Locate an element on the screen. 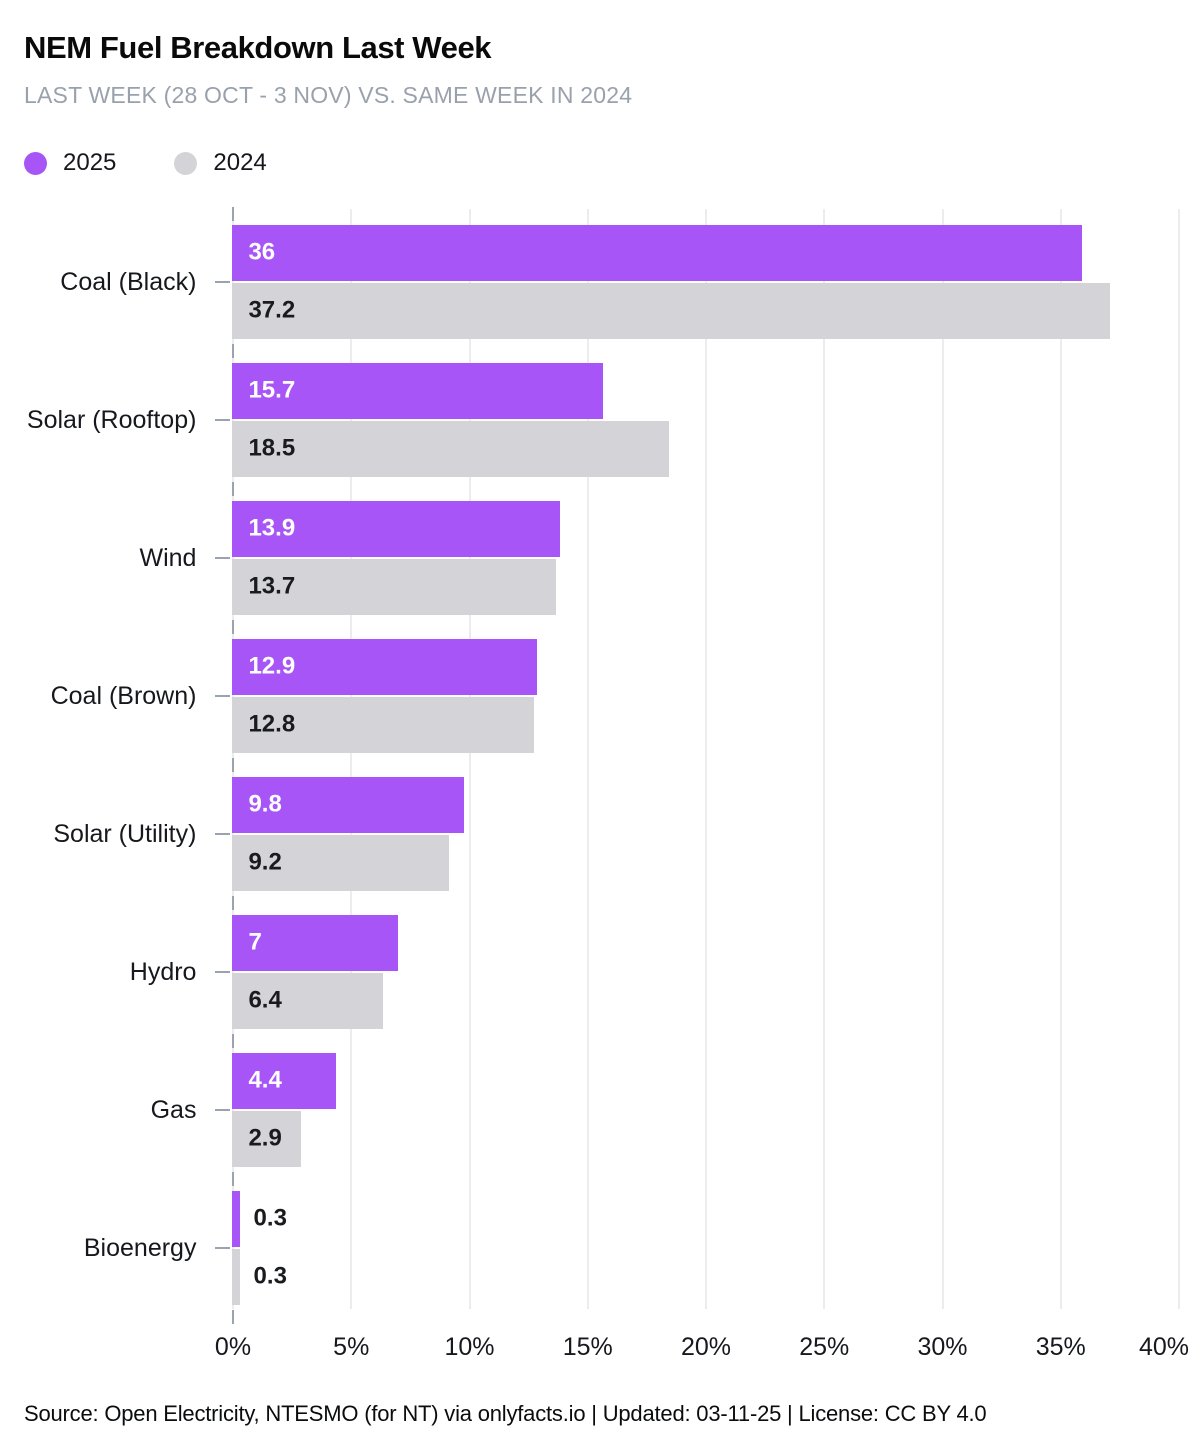 The image size is (1200, 1440). category-group: Gas 4.4 2.9 is located at coordinates (600, 1110).